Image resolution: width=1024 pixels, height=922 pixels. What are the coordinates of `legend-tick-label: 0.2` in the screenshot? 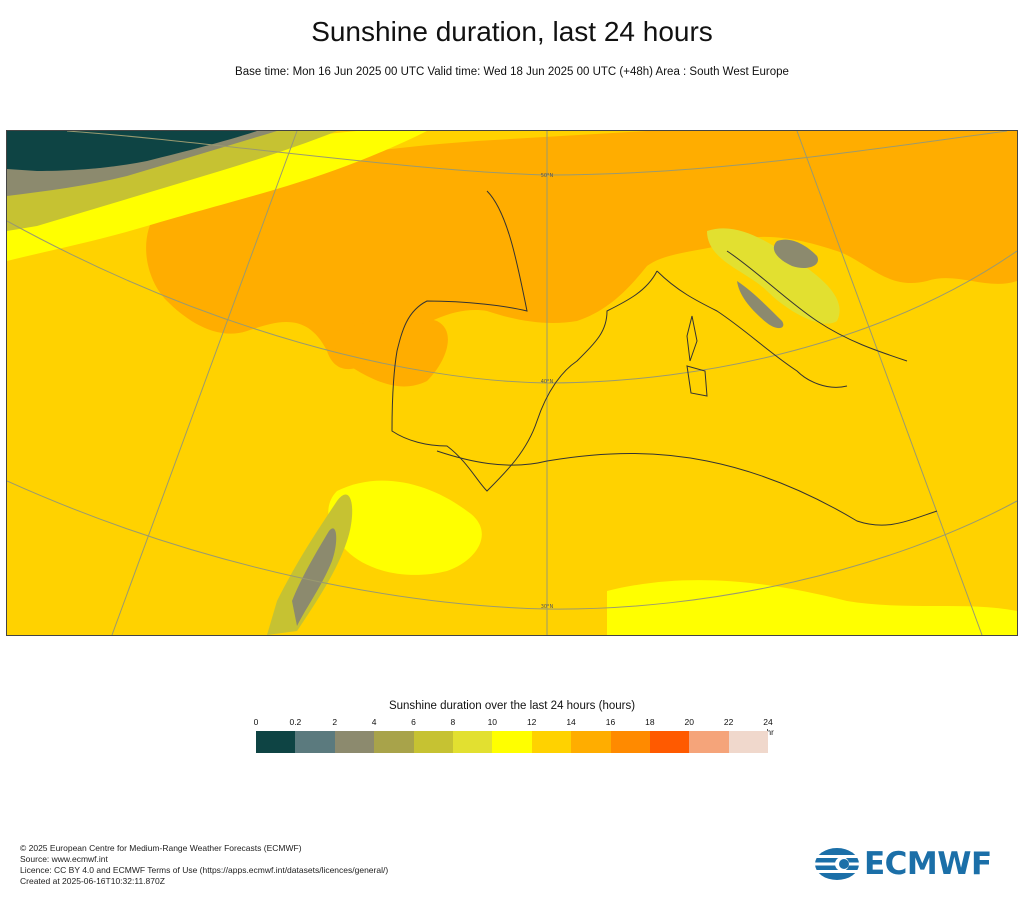 It's located at (295, 722).